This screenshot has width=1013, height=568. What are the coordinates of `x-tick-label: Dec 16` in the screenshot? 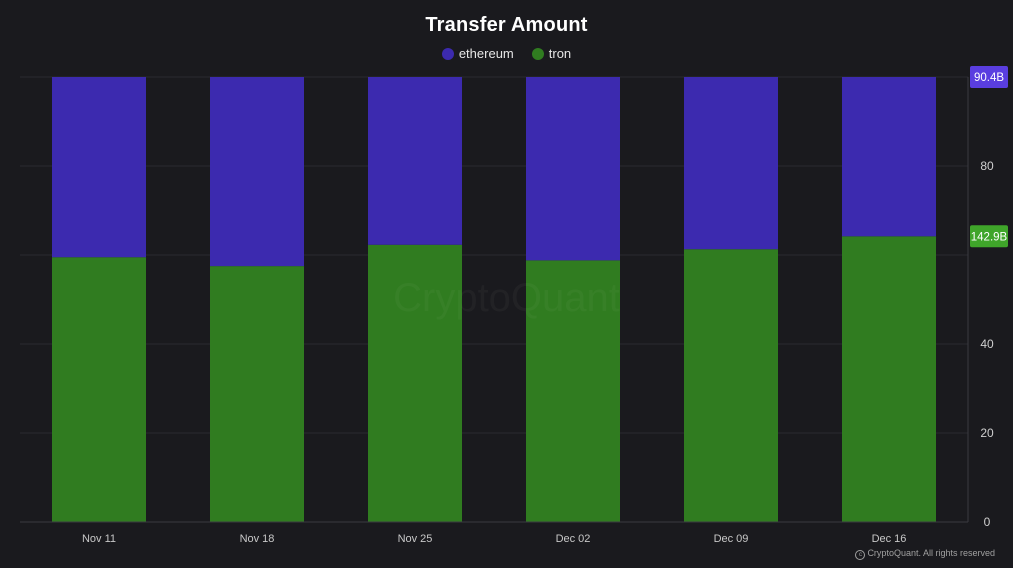 It's located at (889, 539).